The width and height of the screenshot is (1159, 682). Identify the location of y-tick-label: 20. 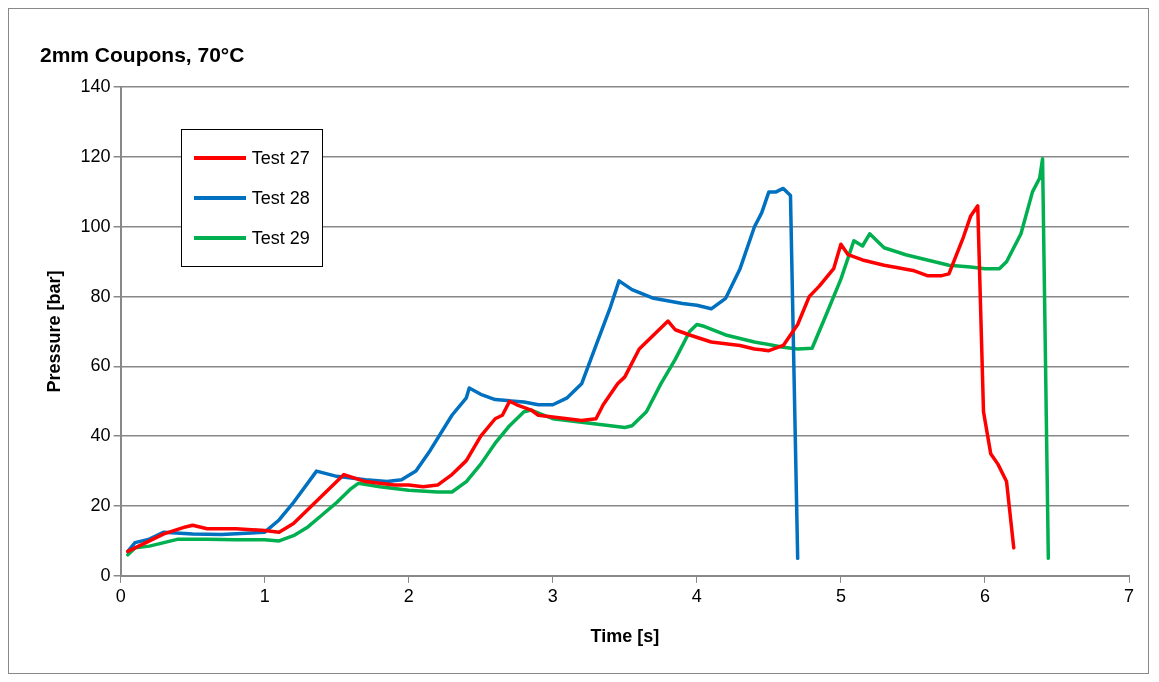
(100, 504).